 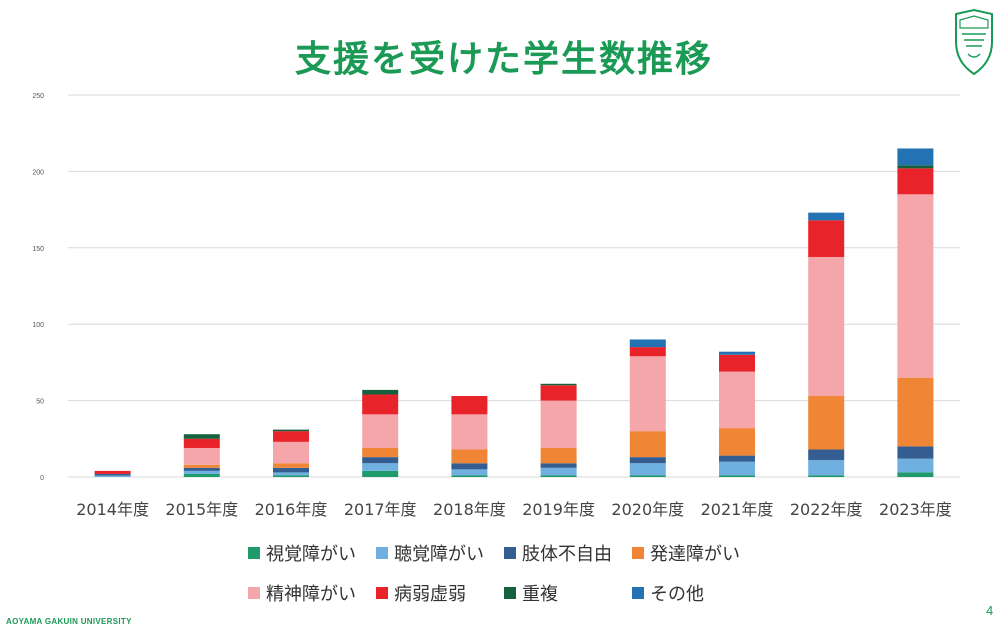 I want to click on legend-item: 聴覚障がい, so click(x=440, y=553).